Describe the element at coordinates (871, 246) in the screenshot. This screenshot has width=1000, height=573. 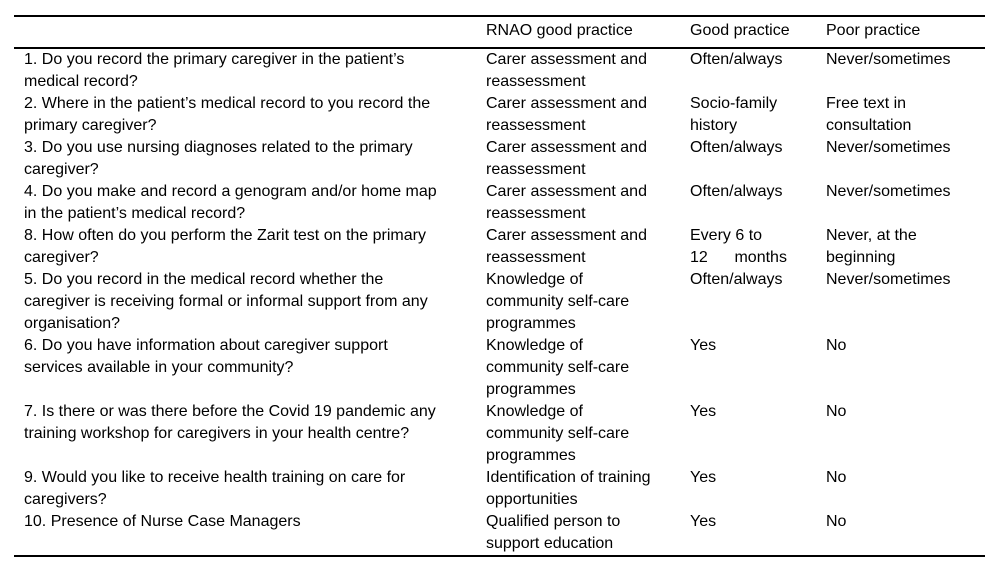
I see `poor-practice-cell: Never, at the beginning` at that location.